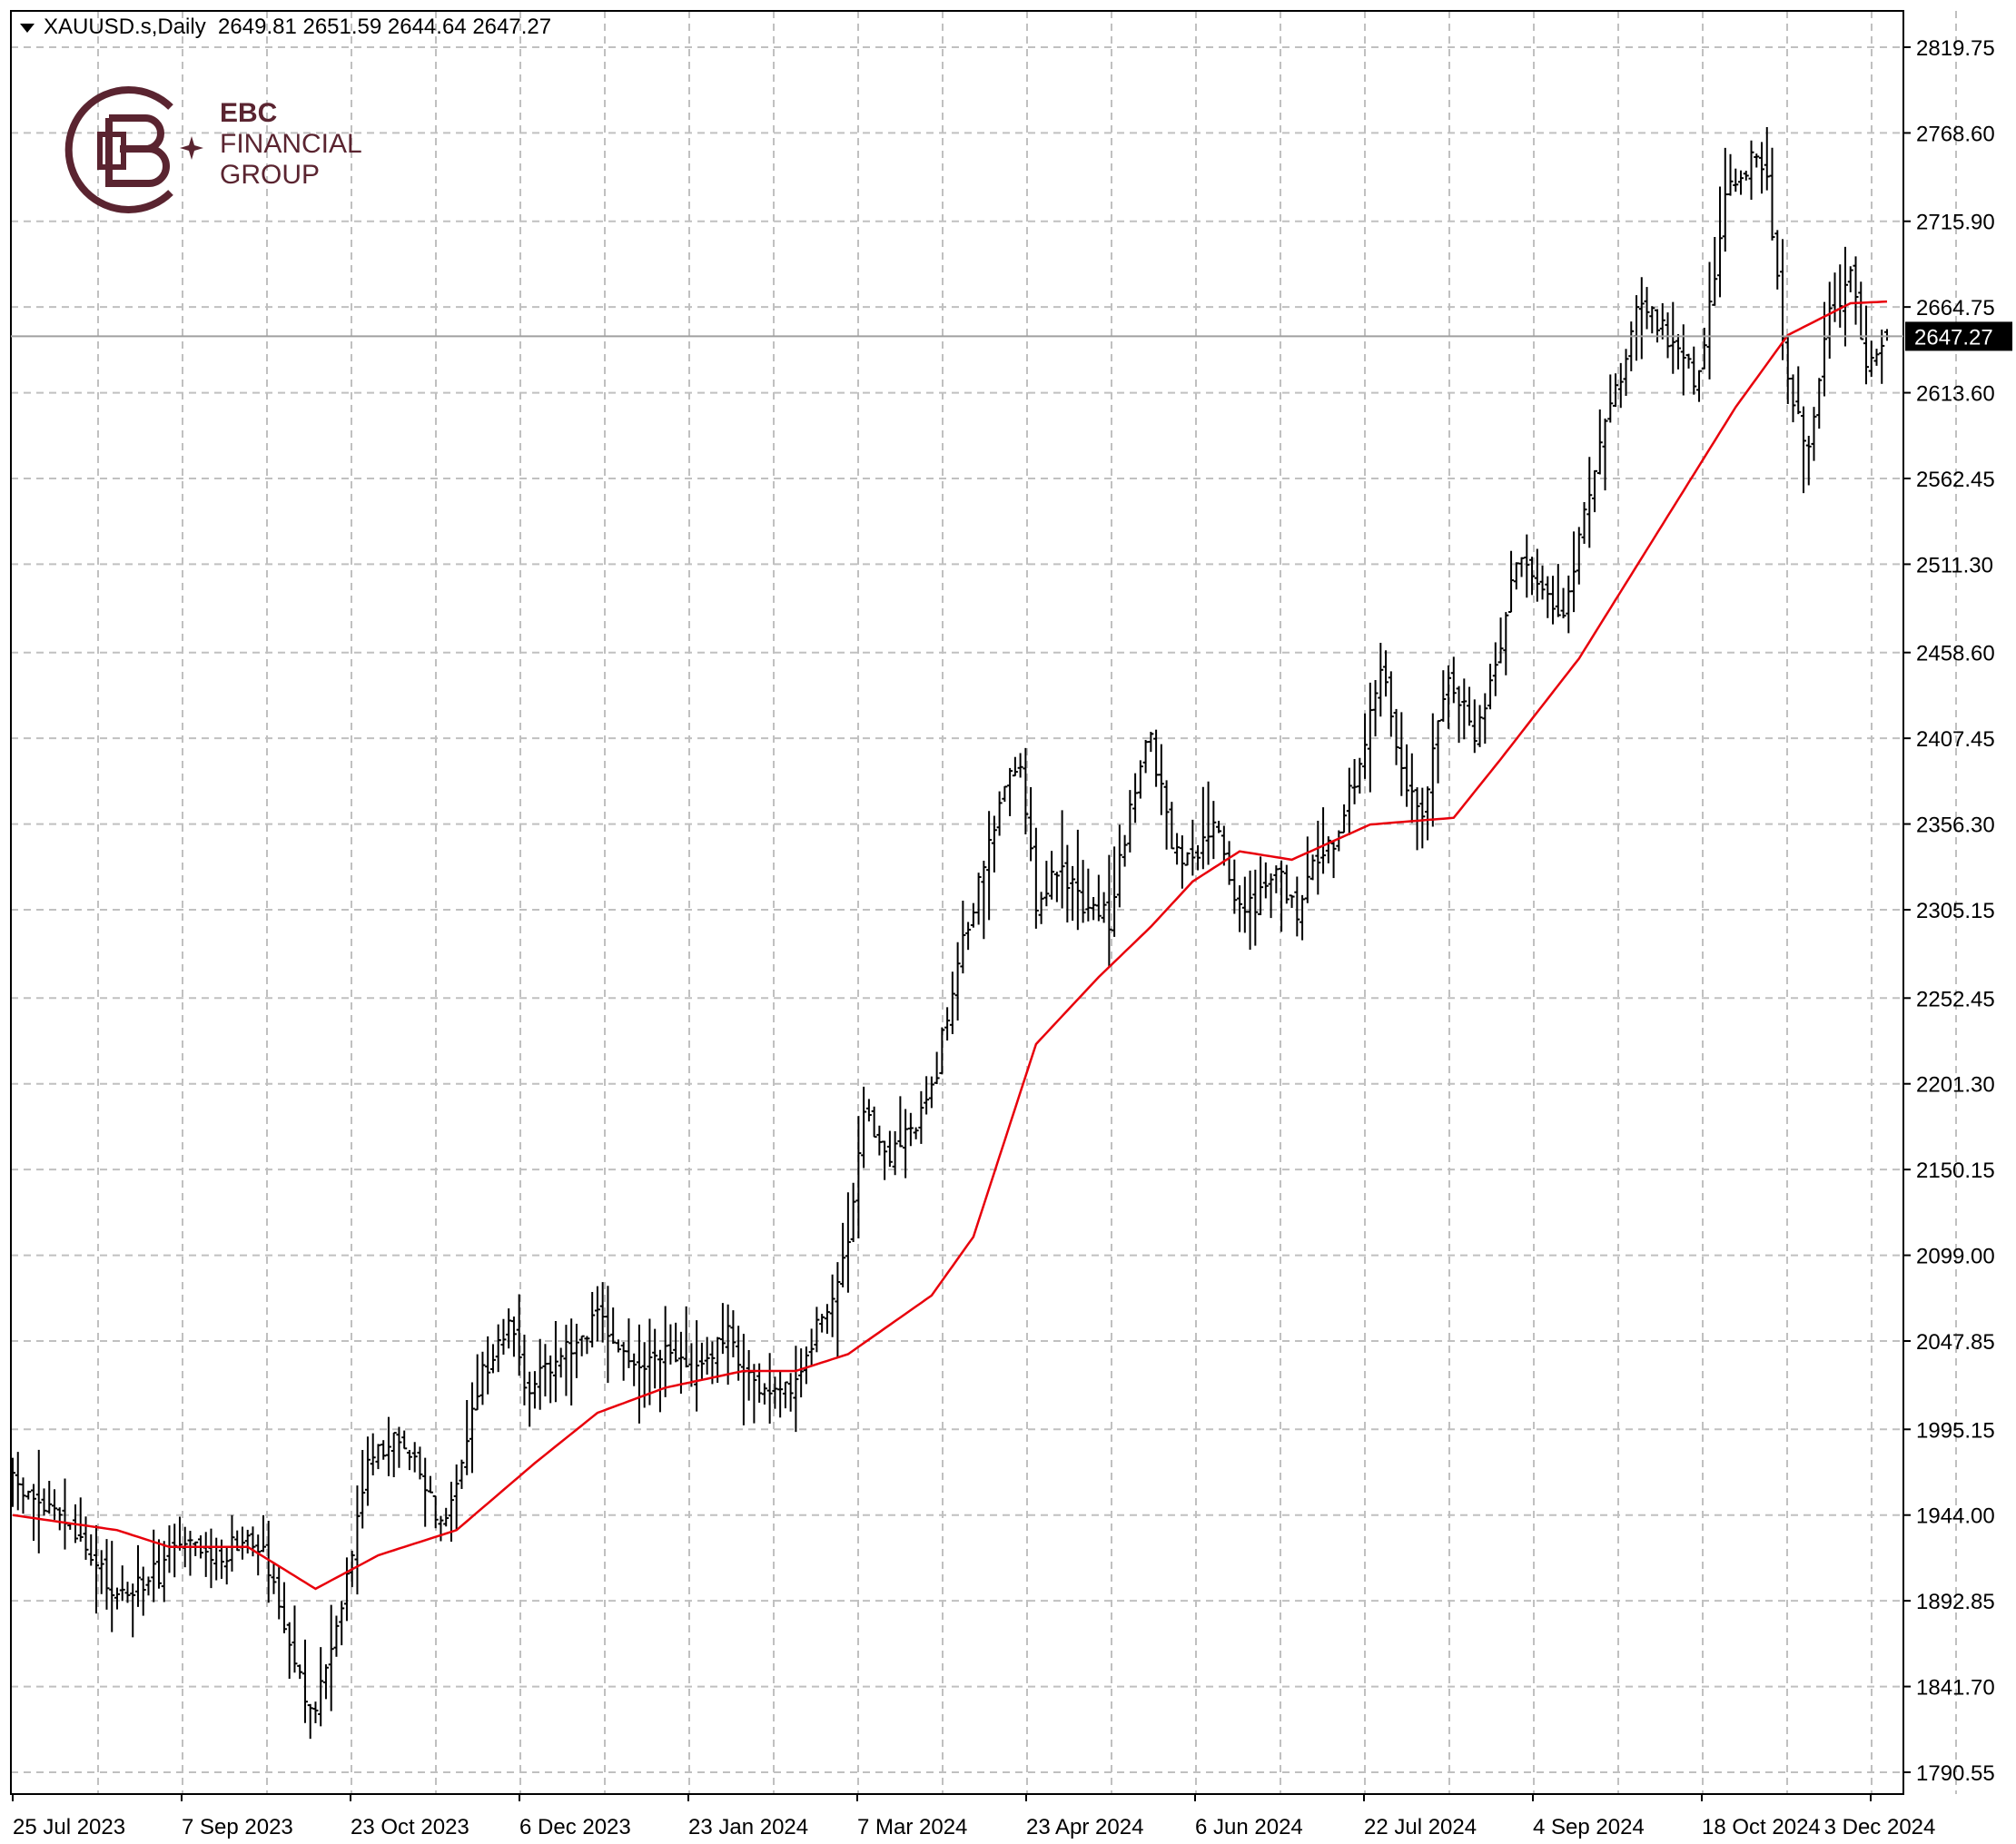  What do you see at coordinates (1955, 1430) in the screenshot?
I see `y-tick-label: 1995.15` at bounding box center [1955, 1430].